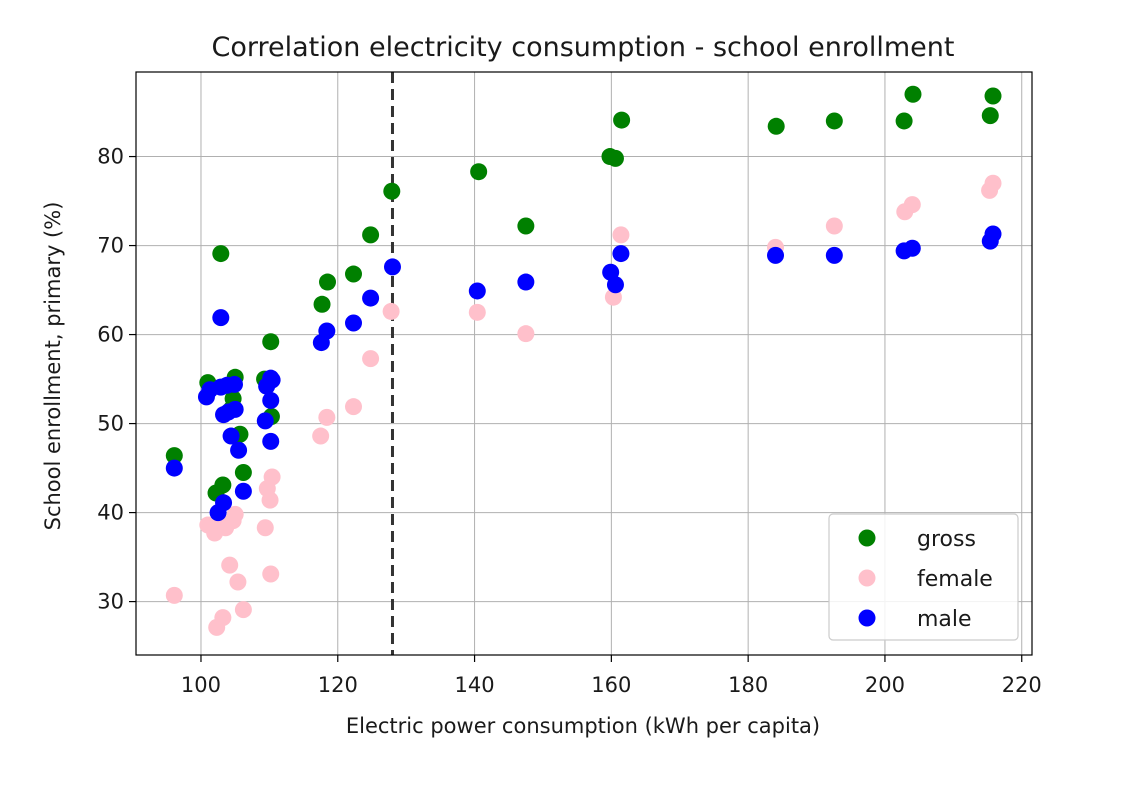  I want to click on x-tick-label: 160, so click(611, 685).